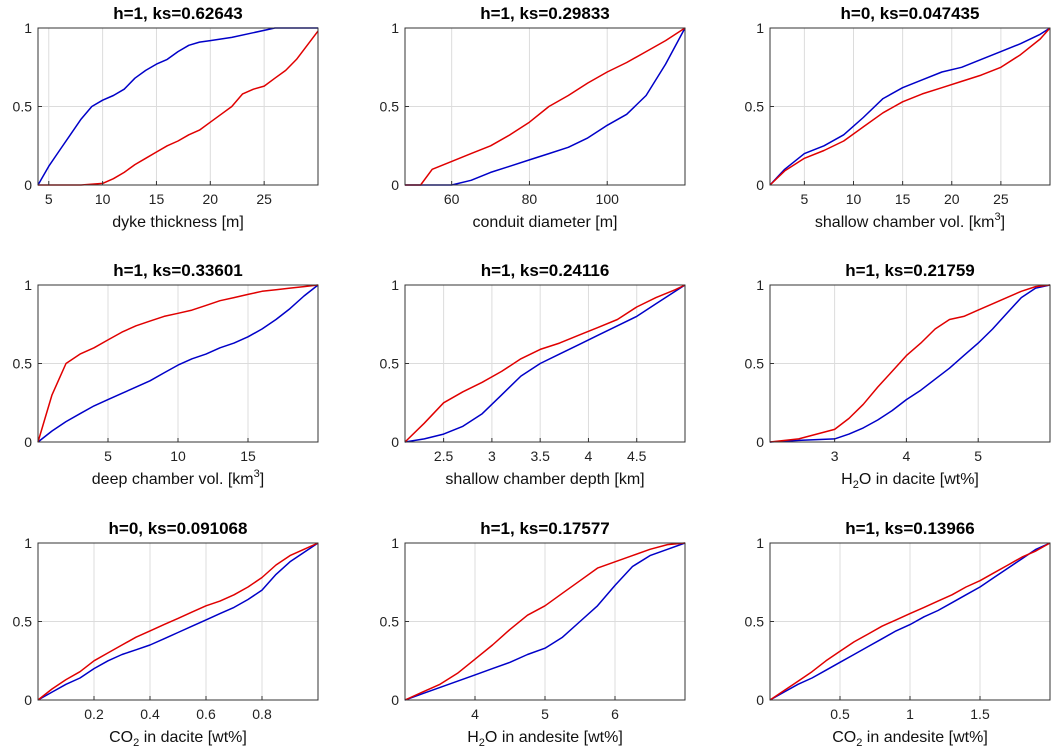 The width and height of the screenshot is (1052, 753). I want to click on chart-title: h=1, ks=0.17577, so click(545, 528).